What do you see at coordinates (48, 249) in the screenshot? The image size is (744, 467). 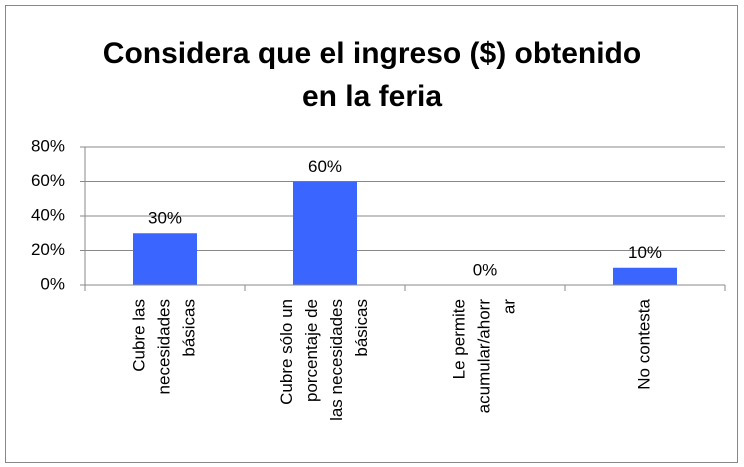 I see `y-tick-label: 20%` at bounding box center [48, 249].